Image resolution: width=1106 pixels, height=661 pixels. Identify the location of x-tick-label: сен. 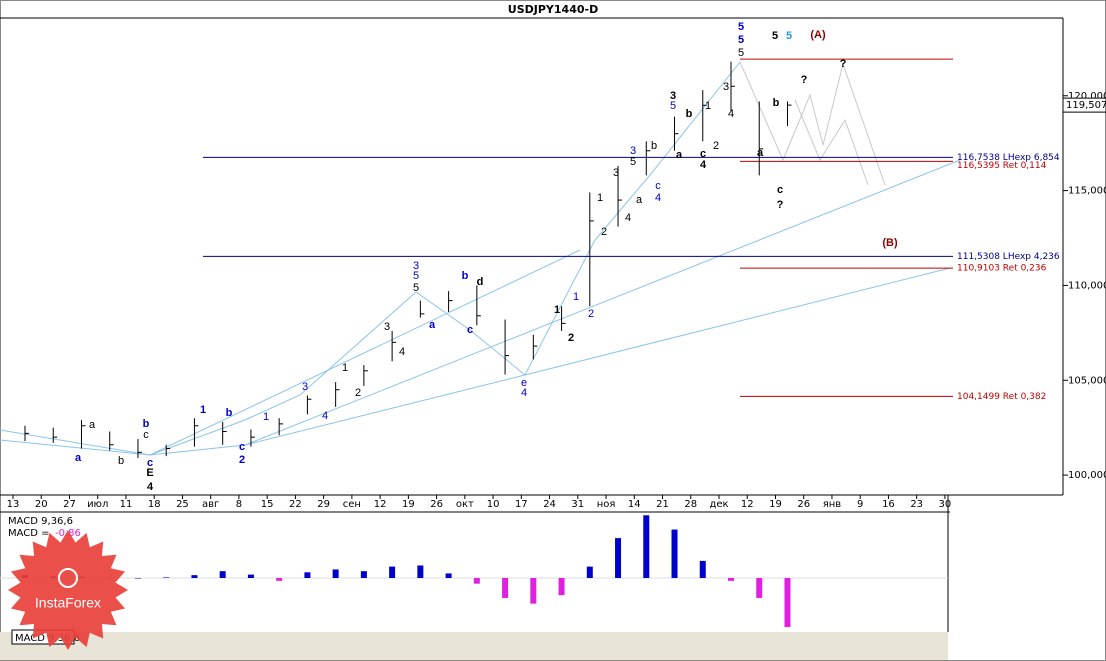
(352, 504).